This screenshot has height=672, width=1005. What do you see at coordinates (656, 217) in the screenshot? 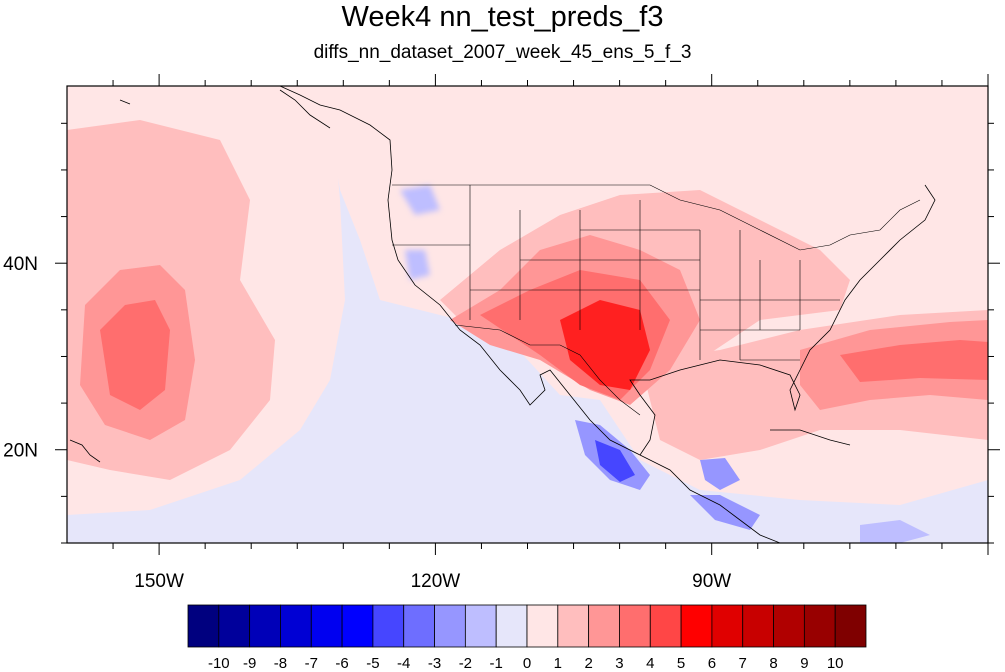
I see `border-us-canada` at bounding box center [656, 217].